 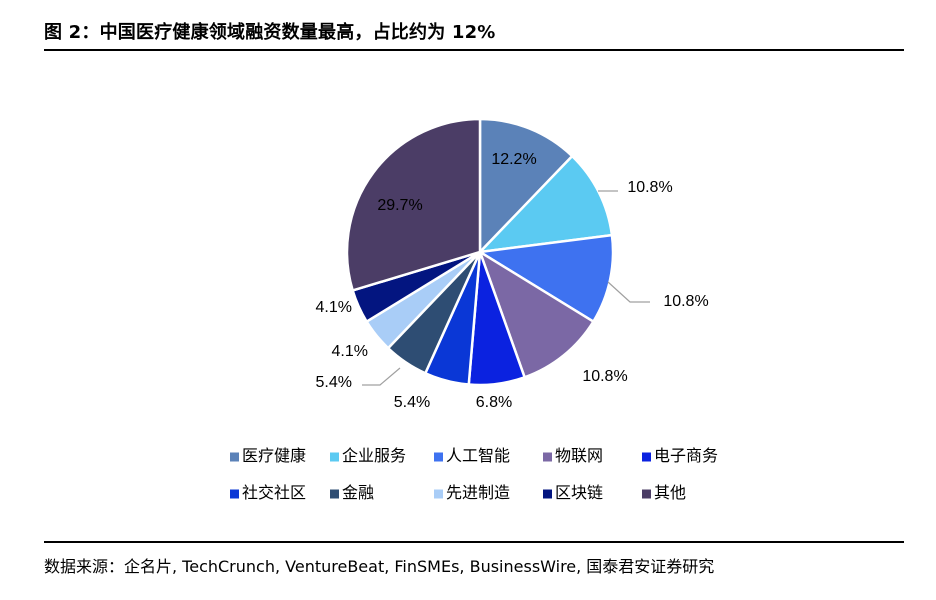 What do you see at coordinates (399, 205) in the screenshot?
I see `slice-value-label: 29.7%` at bounding box center [399, 205].